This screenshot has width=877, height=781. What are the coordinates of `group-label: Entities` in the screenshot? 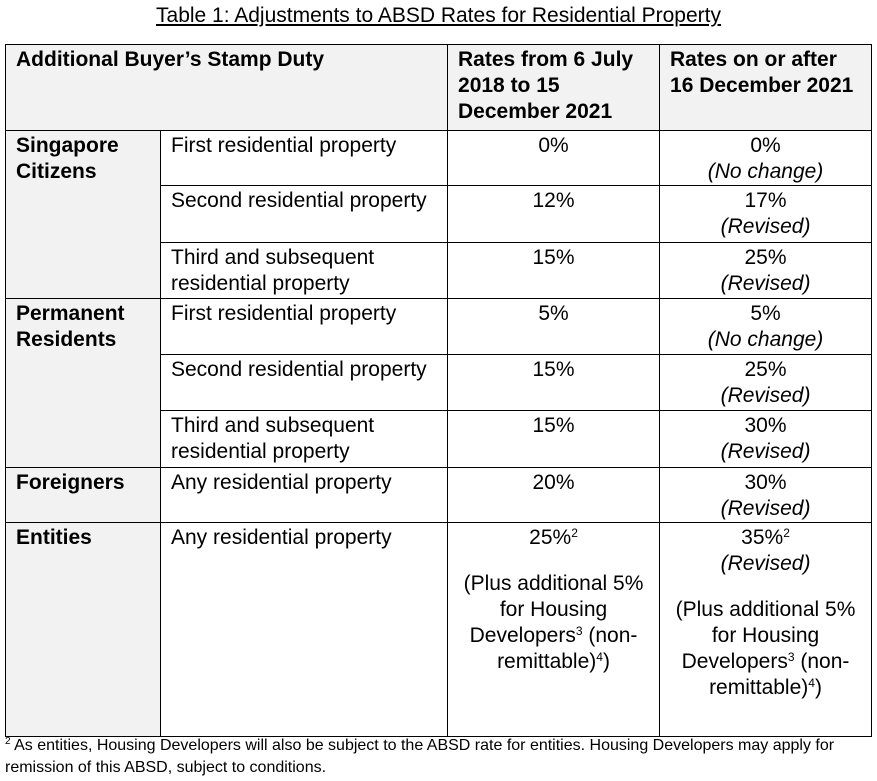 It's located at (83, 629).